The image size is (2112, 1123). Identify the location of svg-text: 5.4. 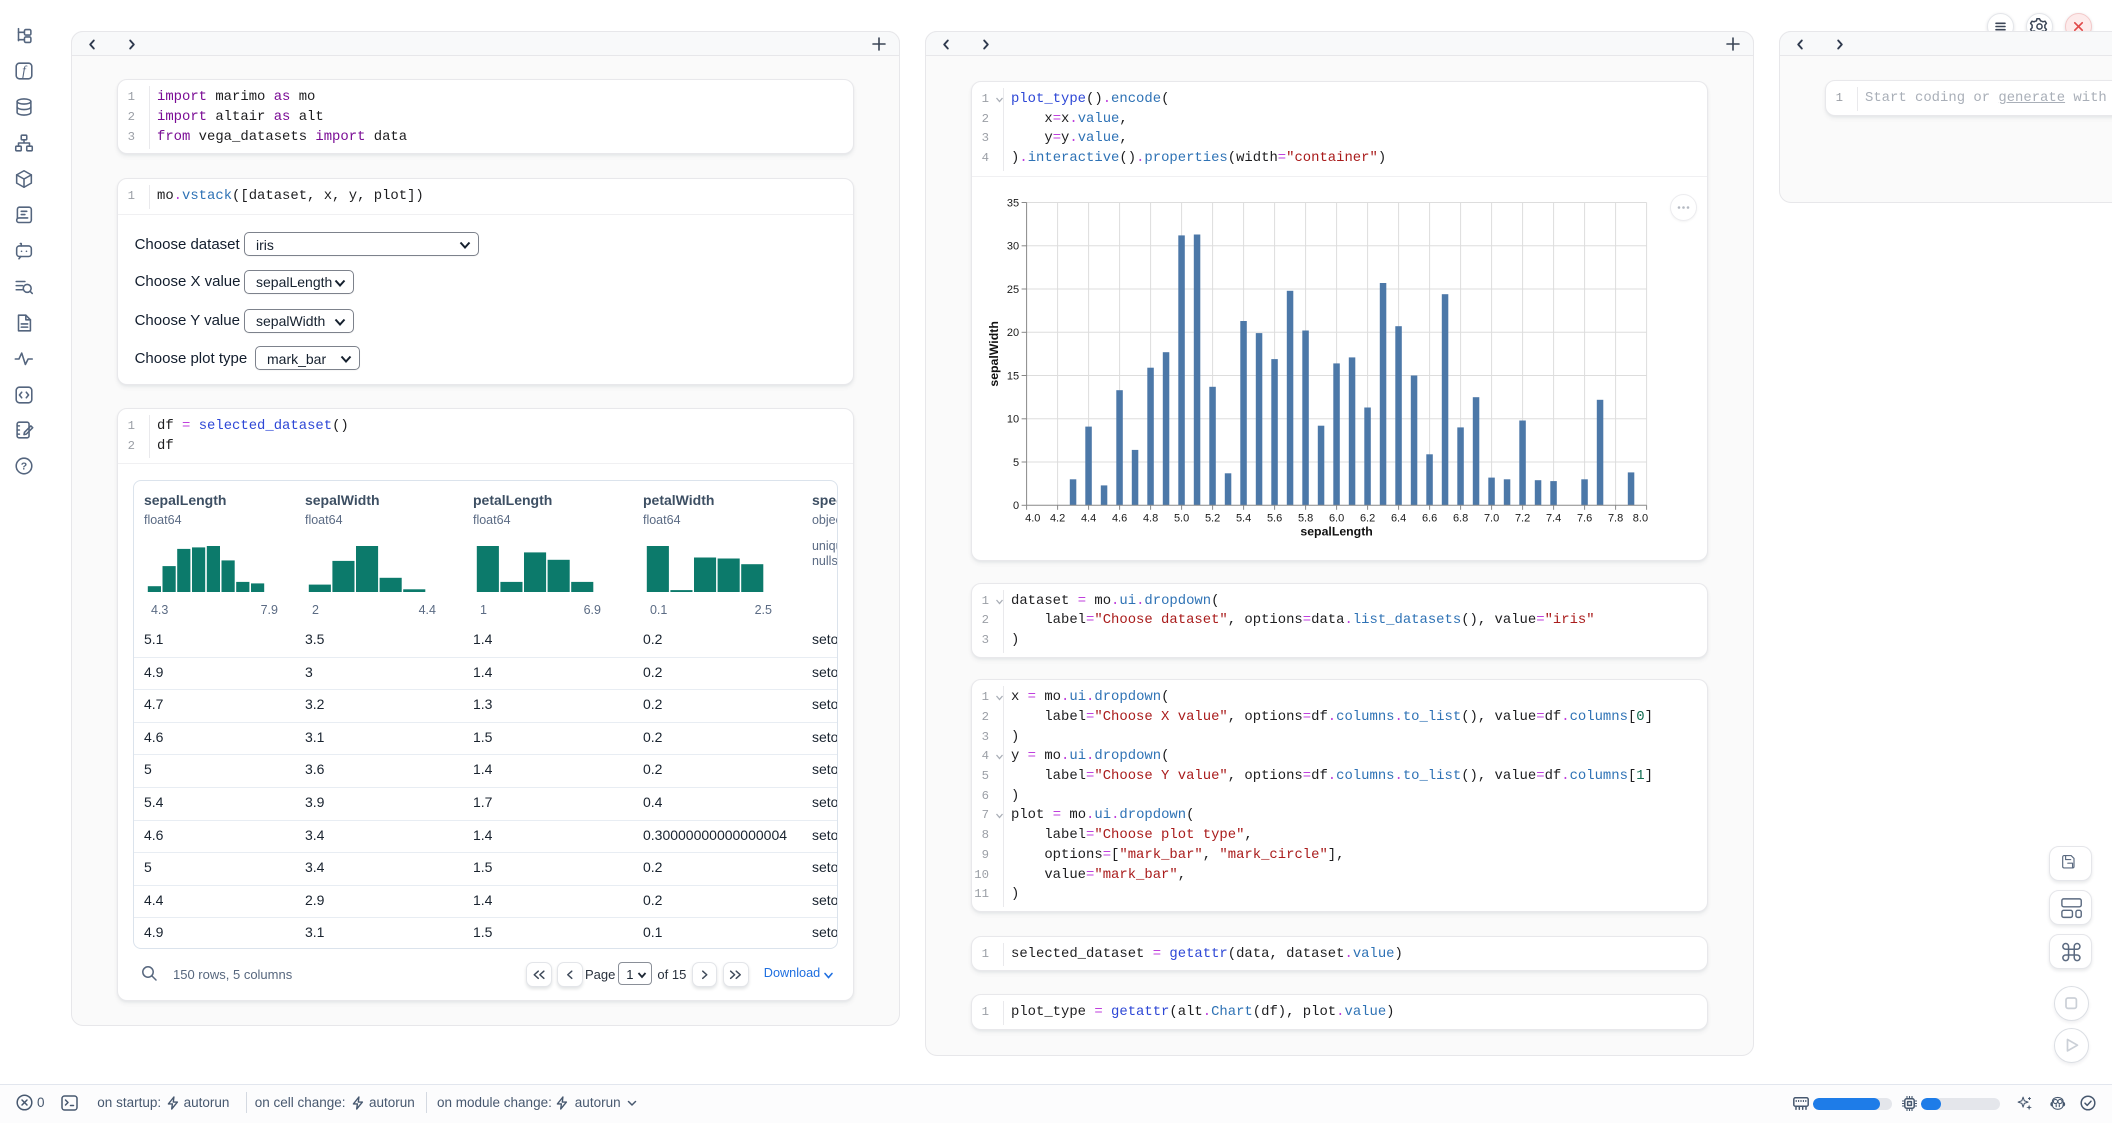
(1243, 518).